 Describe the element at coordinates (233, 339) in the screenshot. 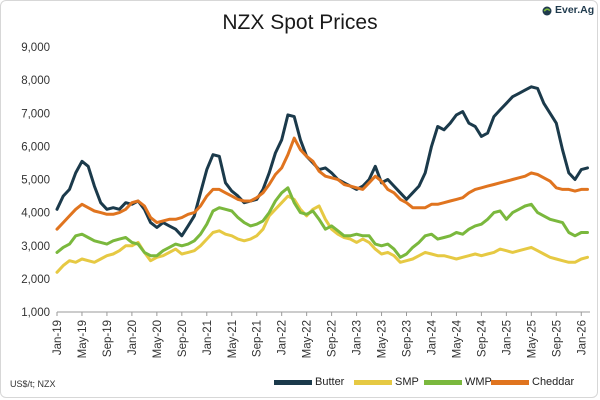

I see `x-tick-label: May-21` at that location.